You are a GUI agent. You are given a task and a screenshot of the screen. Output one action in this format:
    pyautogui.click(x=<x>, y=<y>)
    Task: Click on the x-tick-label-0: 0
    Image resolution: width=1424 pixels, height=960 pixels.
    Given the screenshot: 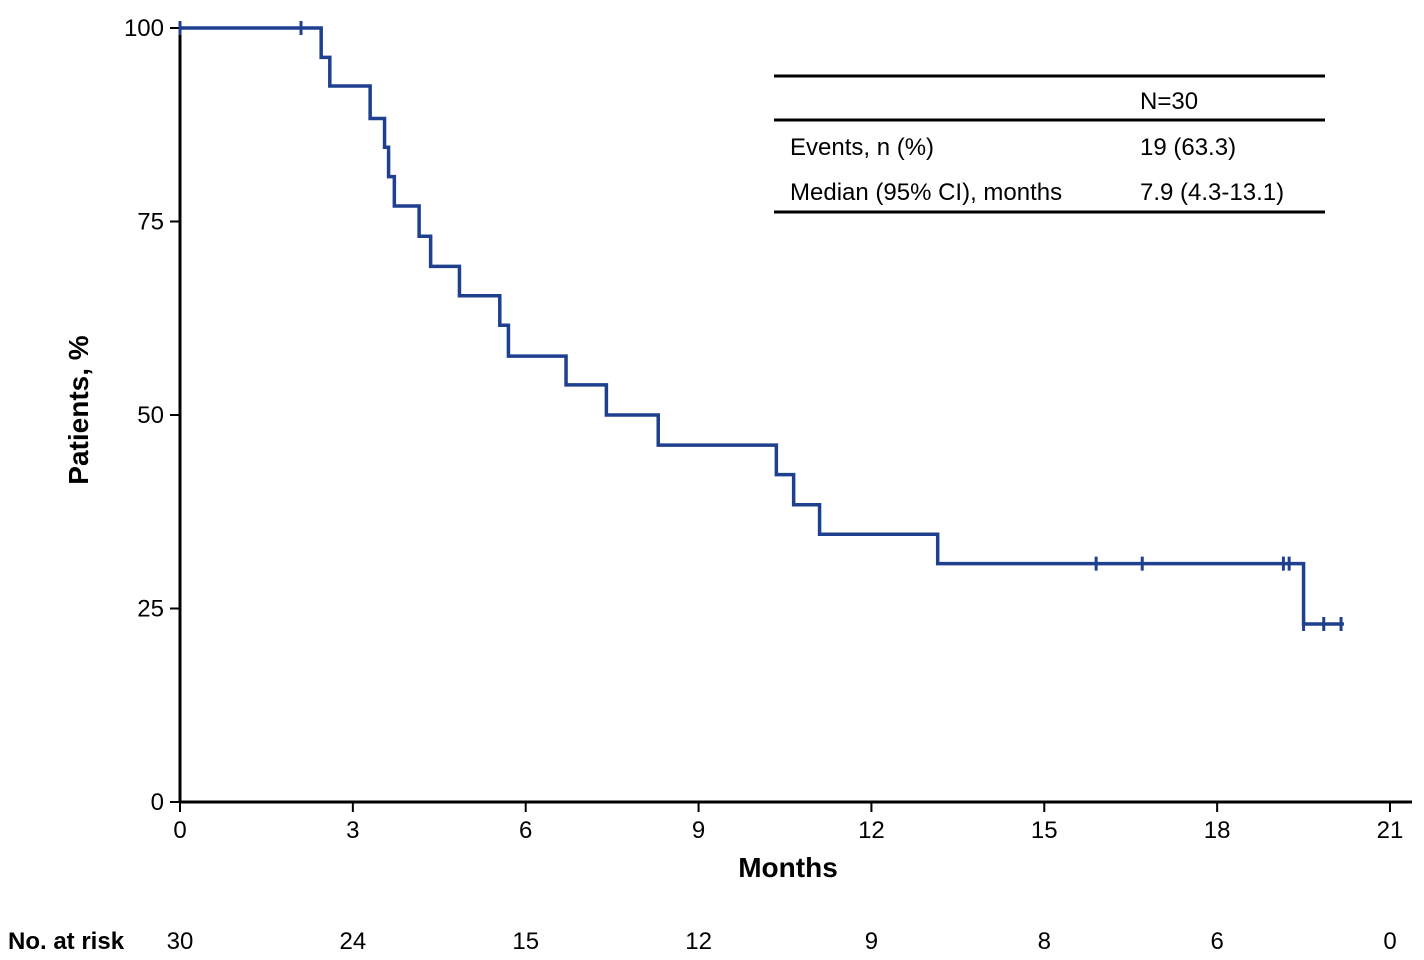 What is the action you would take?
    pyautogui.click(x=179, y=830)
    